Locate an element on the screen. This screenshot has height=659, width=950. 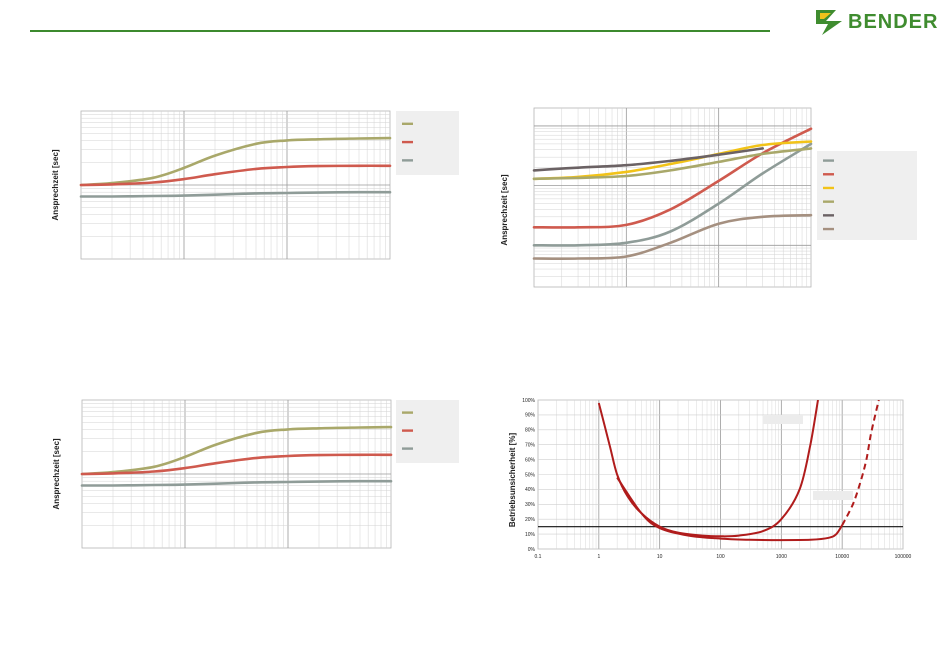
y-tick-label: 20% is located at coordinates (530, 520).